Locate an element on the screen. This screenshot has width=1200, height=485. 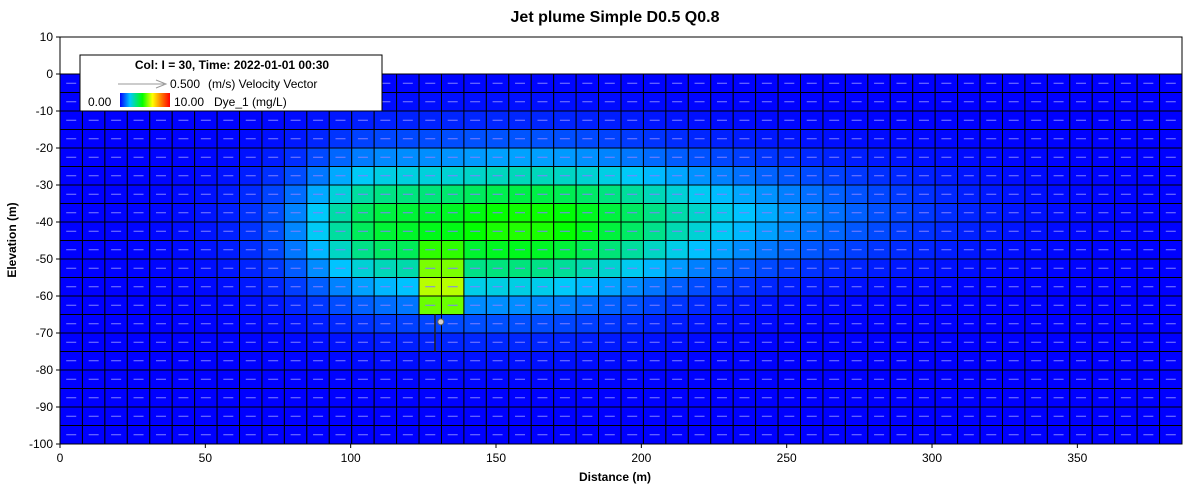
vector-legend-magnitude: 0.500 is located at coordinates (185, 84).